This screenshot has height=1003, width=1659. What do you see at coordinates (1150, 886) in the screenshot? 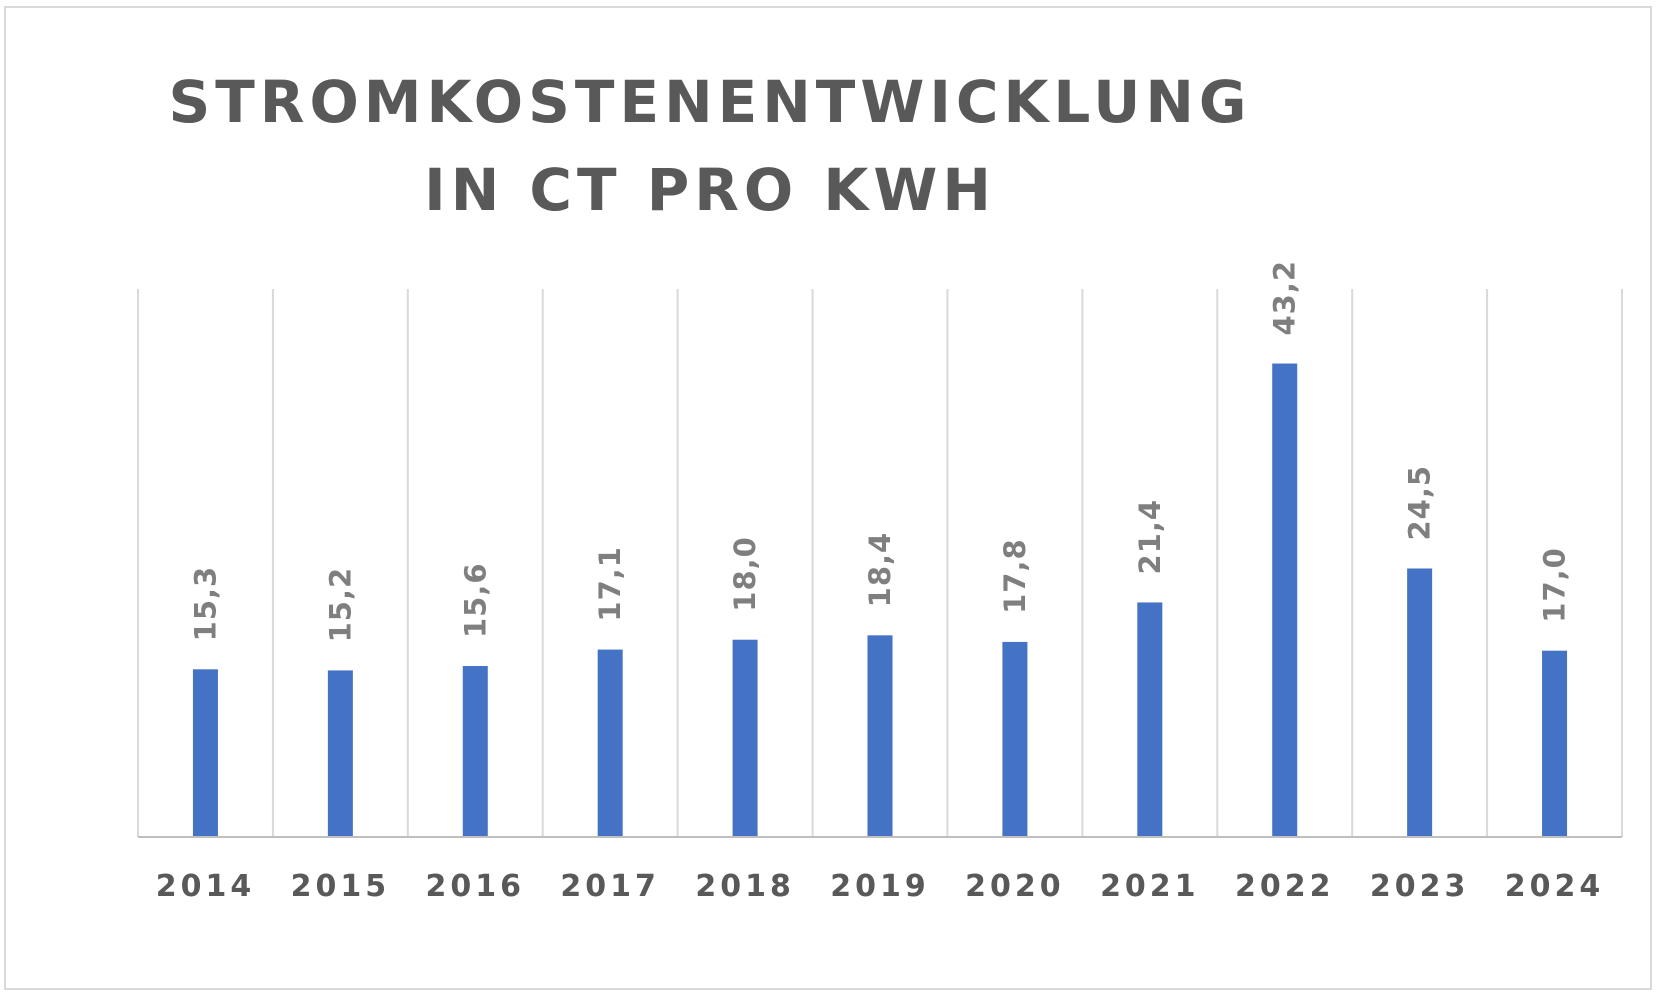
I see `x-tick-label-2021: 2021` at bounding box center [1150, 886].